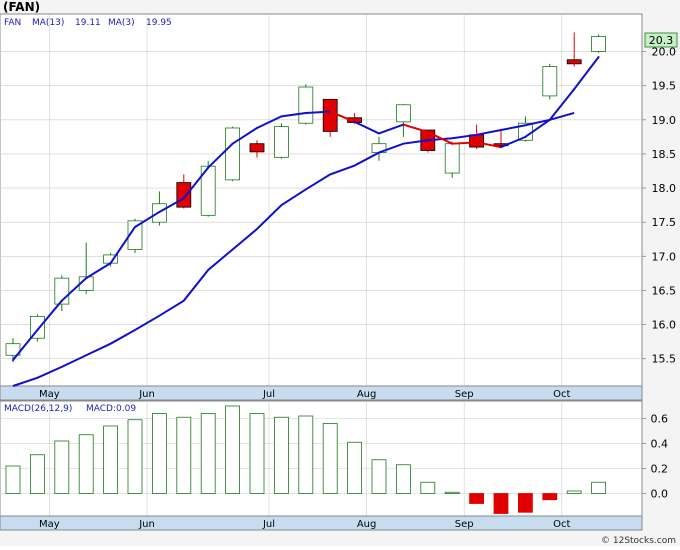 Image resolution: width=680 pixels, height=550 pixels. Describe the element at coordinates (664, 52) in the screenshot. I see `price-y-tick-label: 20.0` at that location.